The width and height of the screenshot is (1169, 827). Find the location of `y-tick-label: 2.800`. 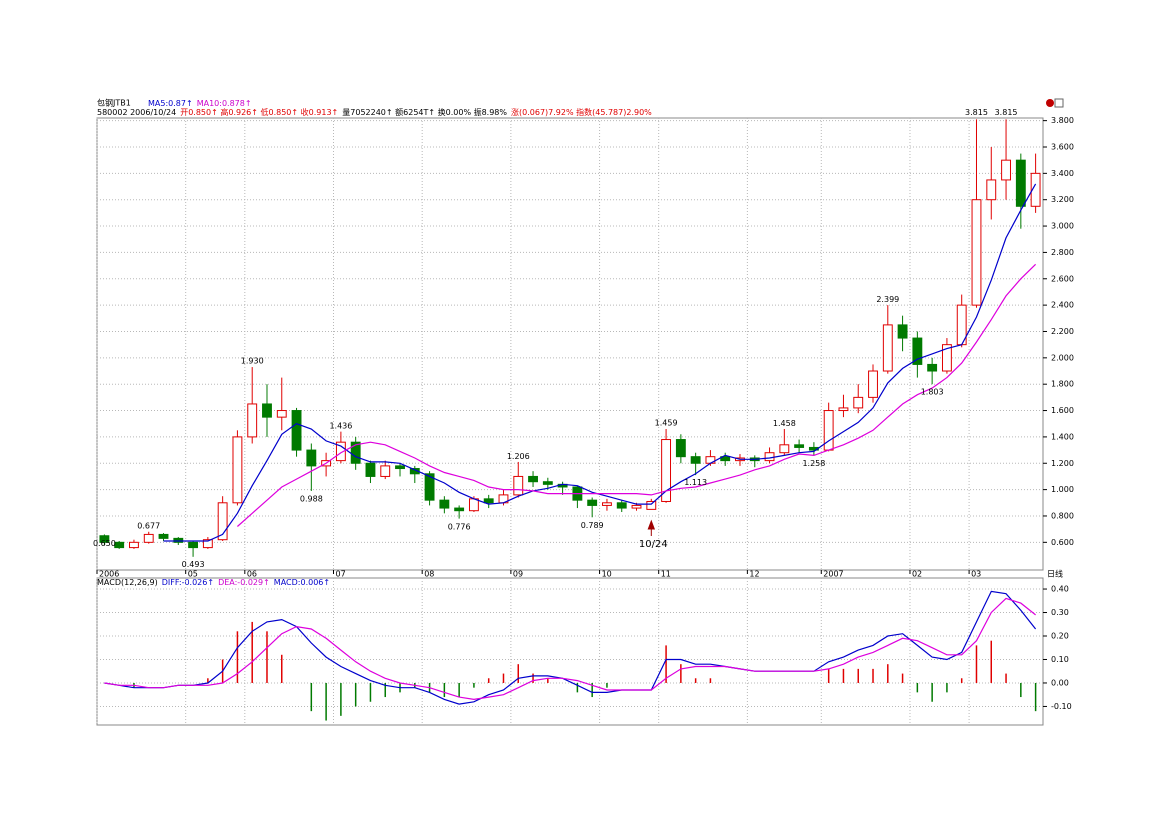

y-tick-label: 2.800 is located at coordinates (1062, 252).